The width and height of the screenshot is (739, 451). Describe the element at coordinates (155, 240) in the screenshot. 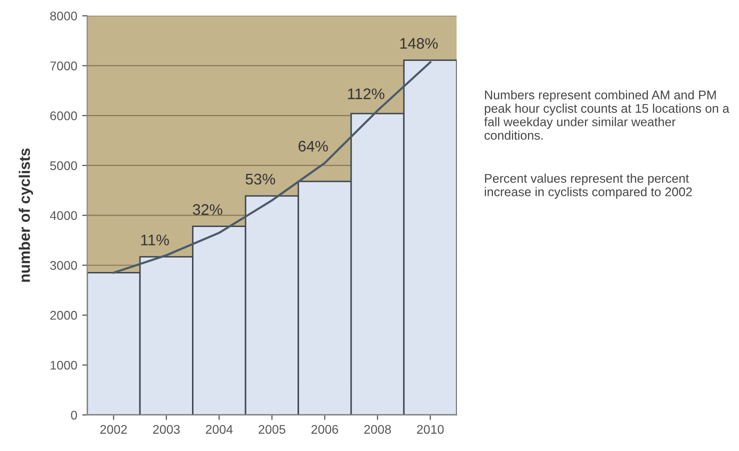

I see `annotation: 11%` at that location.